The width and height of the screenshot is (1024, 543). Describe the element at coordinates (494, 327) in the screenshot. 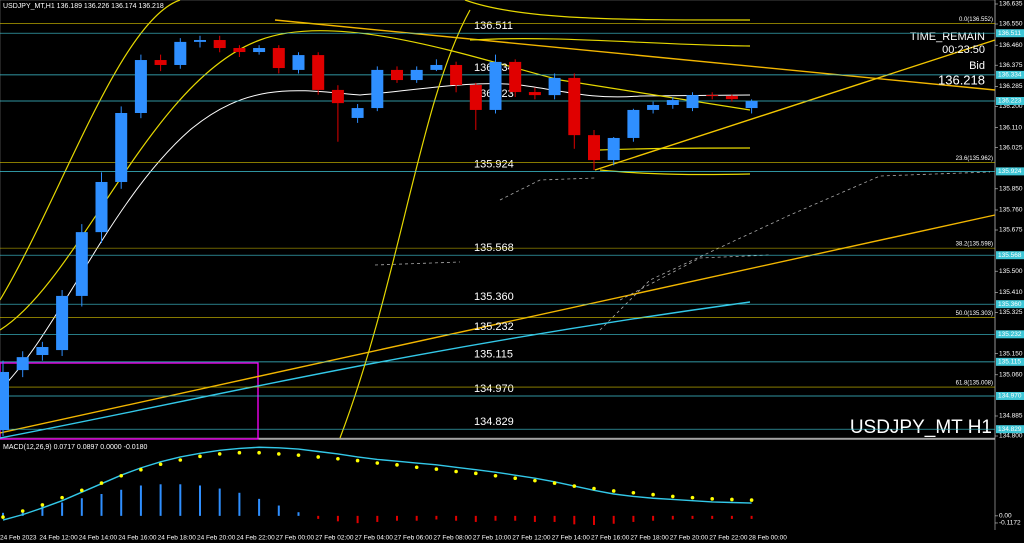

I see `level-label: 135.232` at that location.